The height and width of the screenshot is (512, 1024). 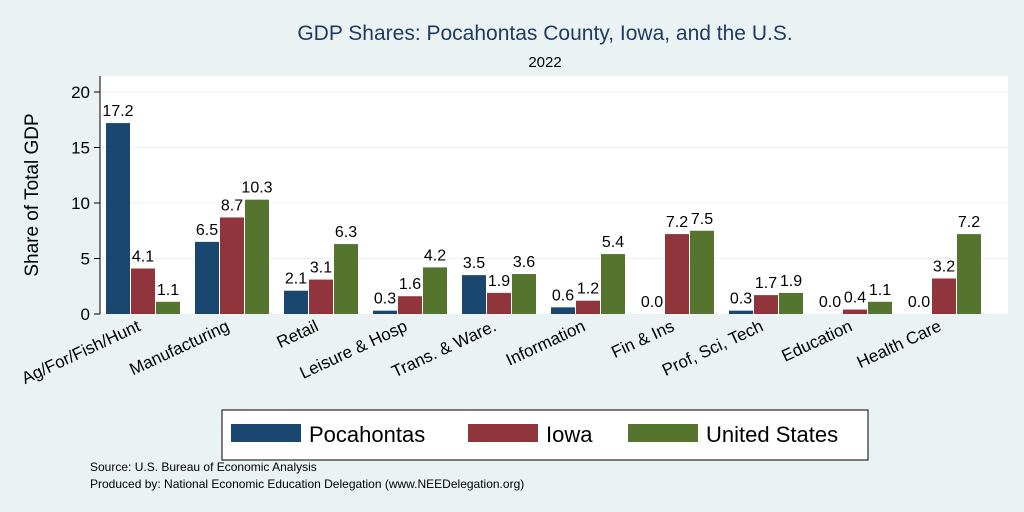 I want to click on data-label: 8.7, so click(x=232, y=205).